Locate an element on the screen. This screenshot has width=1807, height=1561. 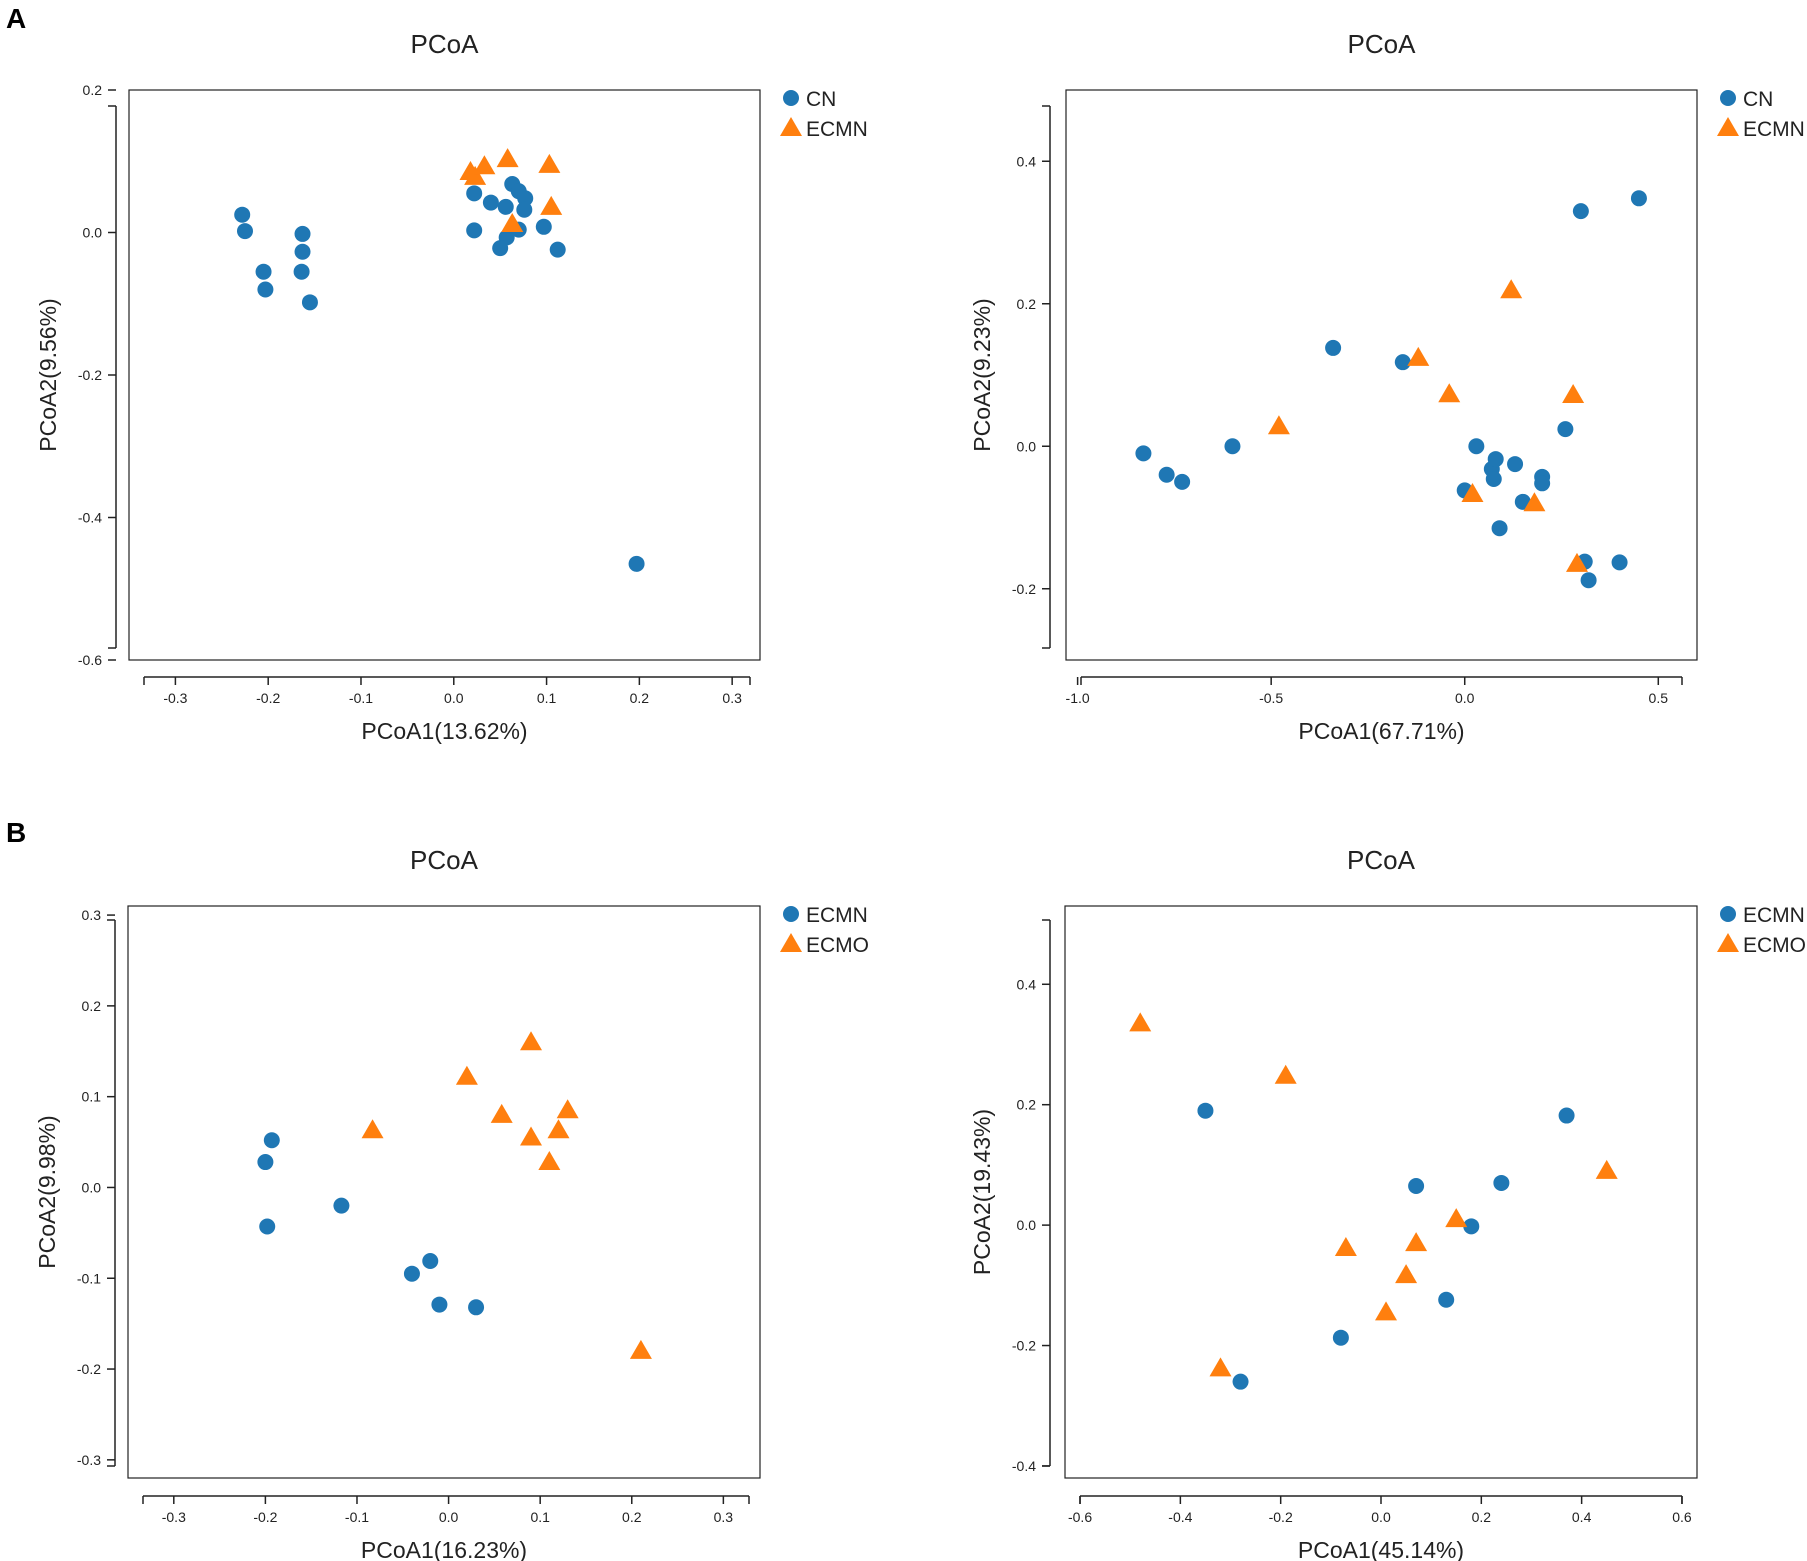
panel-label-a: A is located at coordinates (16, 18).